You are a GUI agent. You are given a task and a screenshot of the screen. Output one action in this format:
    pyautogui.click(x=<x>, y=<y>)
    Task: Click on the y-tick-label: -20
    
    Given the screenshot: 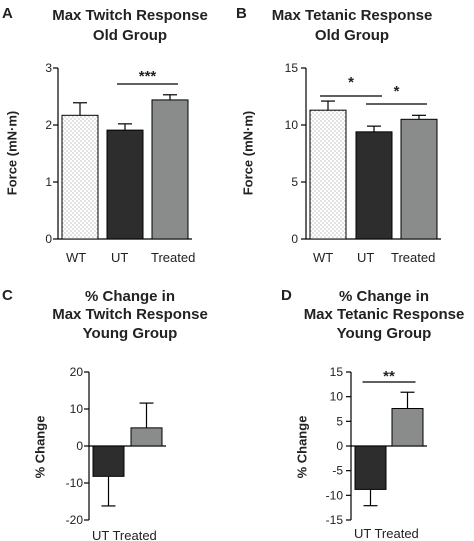 What is the action you would take?
    pyautogui.click(x=75, y=520)
    